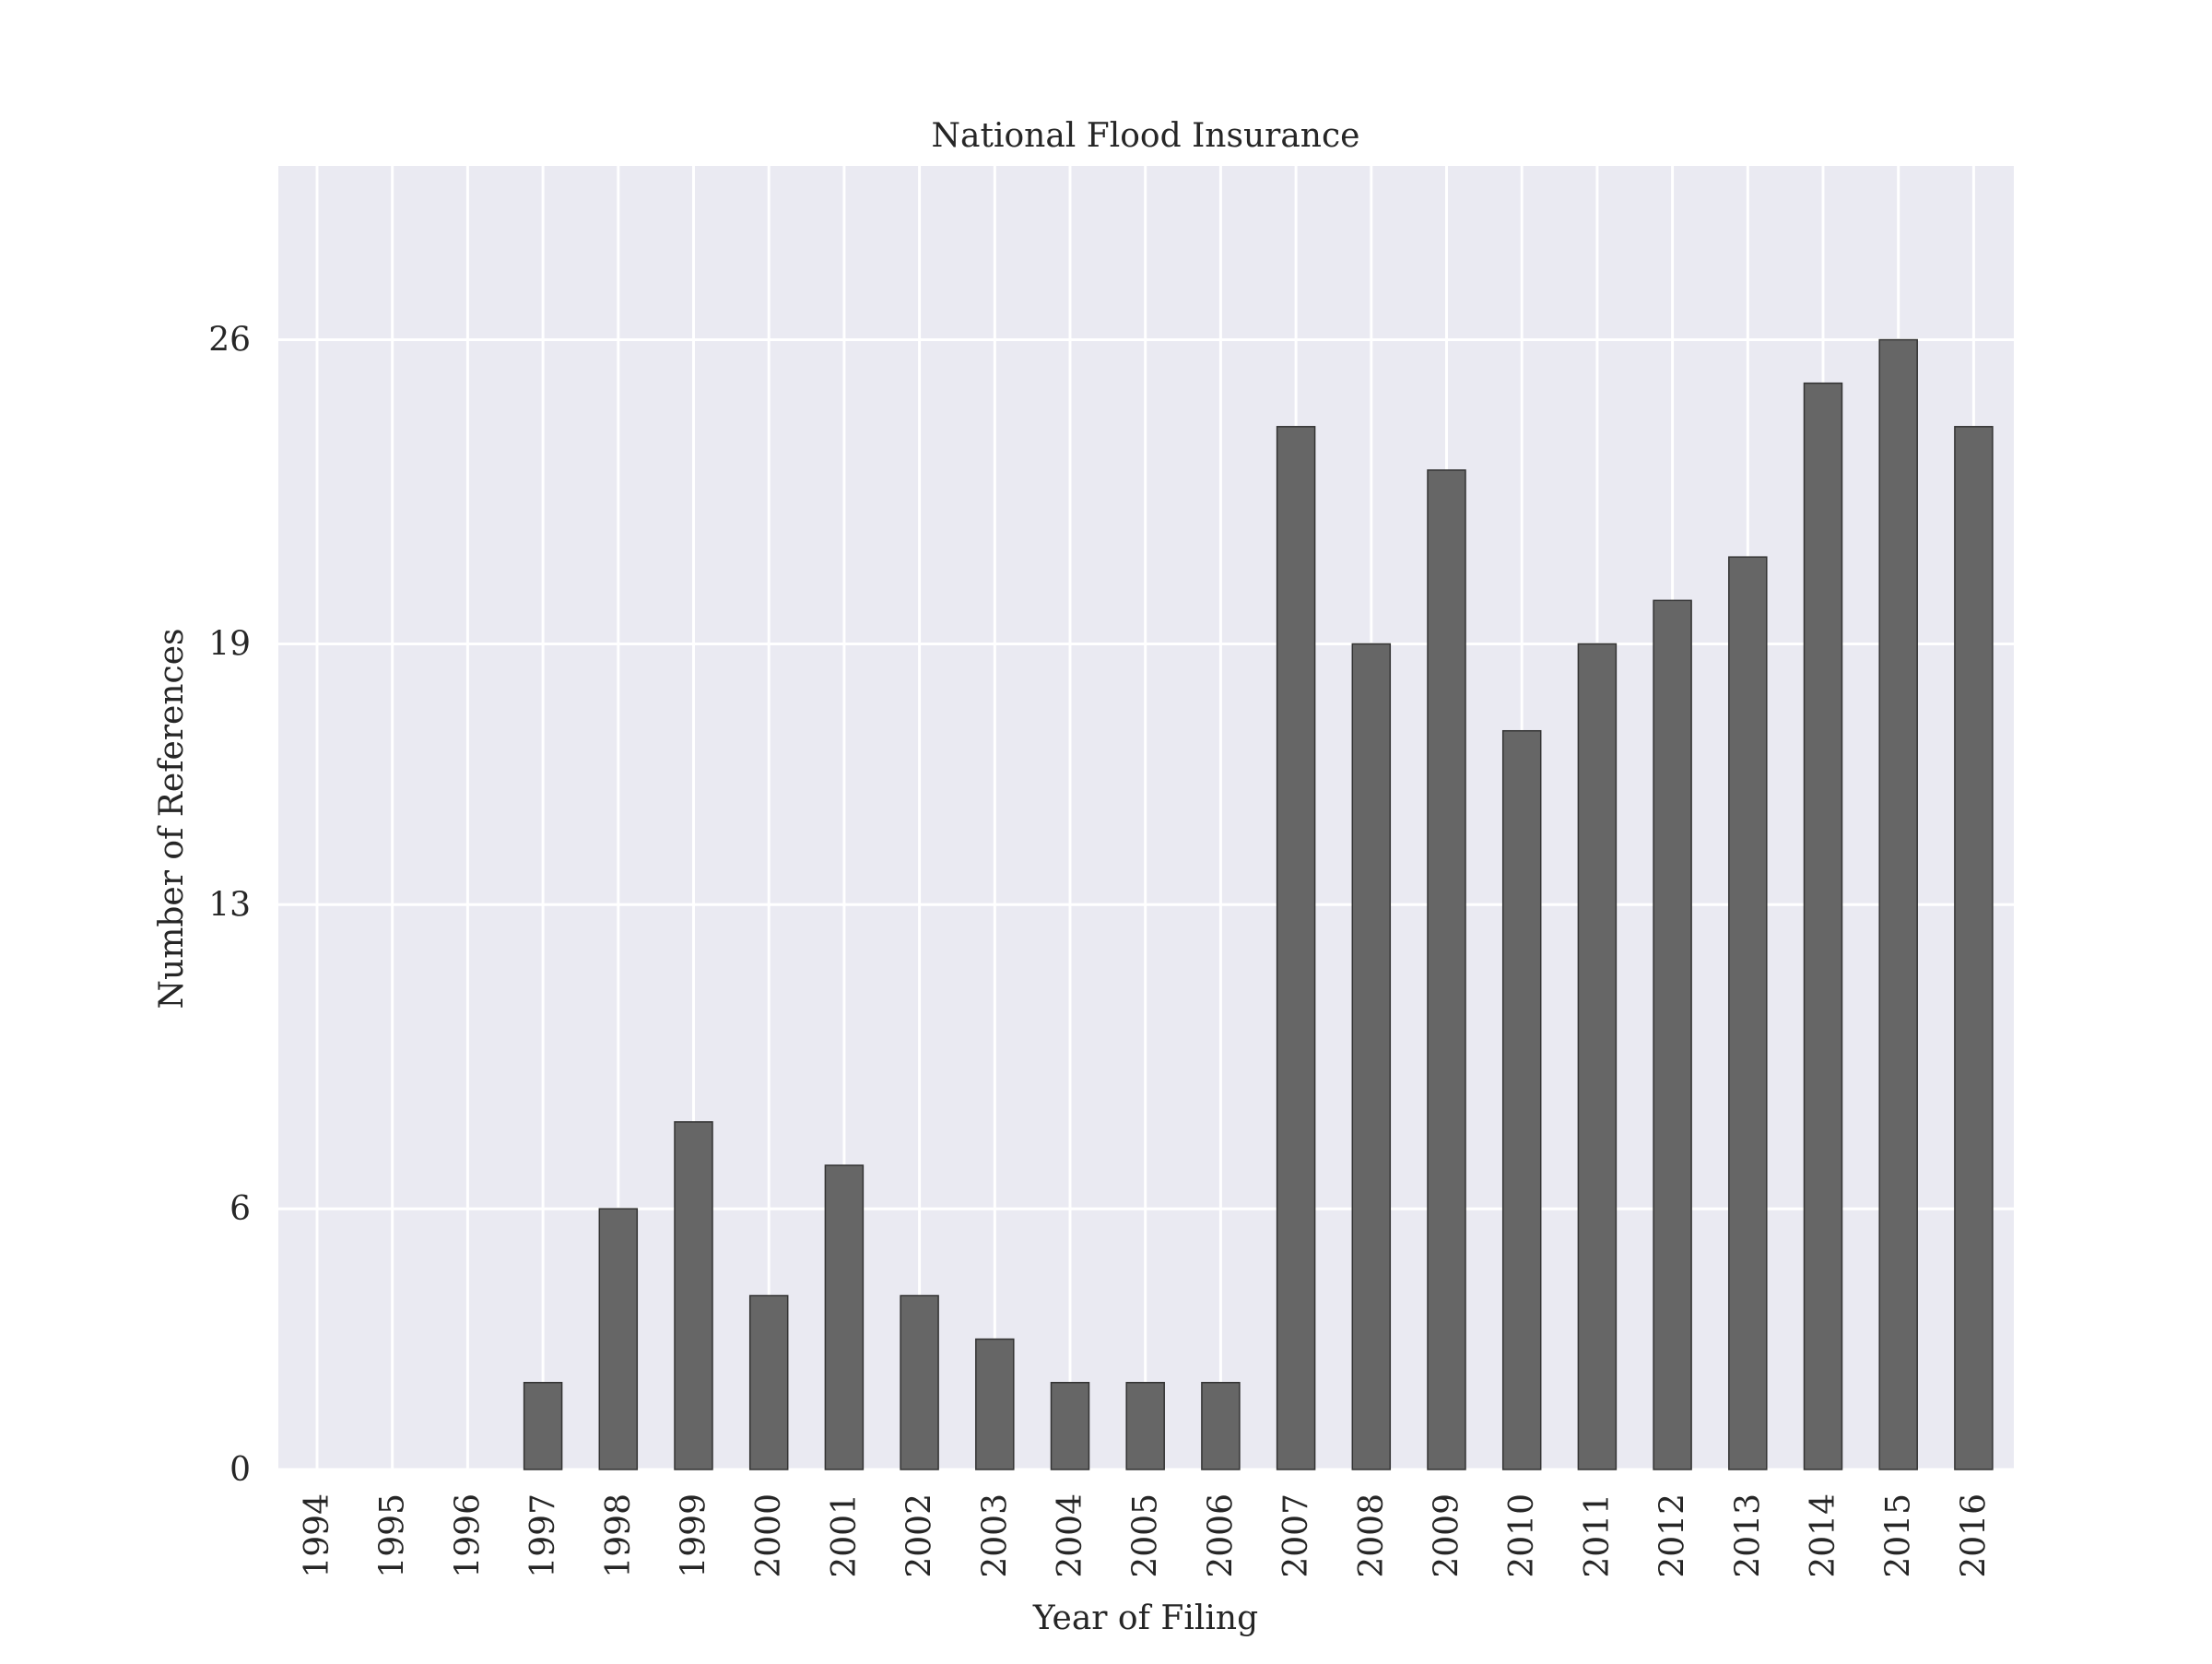  What do you see at coordinates (844, 1317) in the screenshot?
I see `bar-2001` at bounding box center [844, 1317].